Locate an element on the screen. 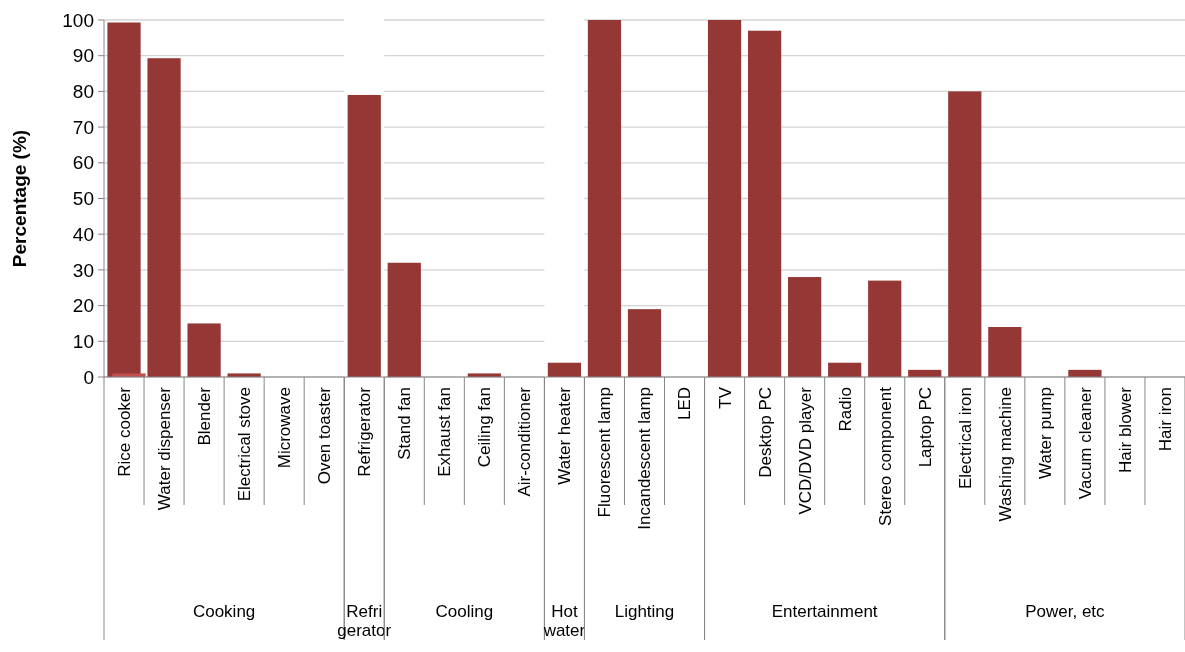 Image resolution: width=1185 pixels, height=652 pixels. x-axis-title: Power, etc is located at coordinates (1065, 611).